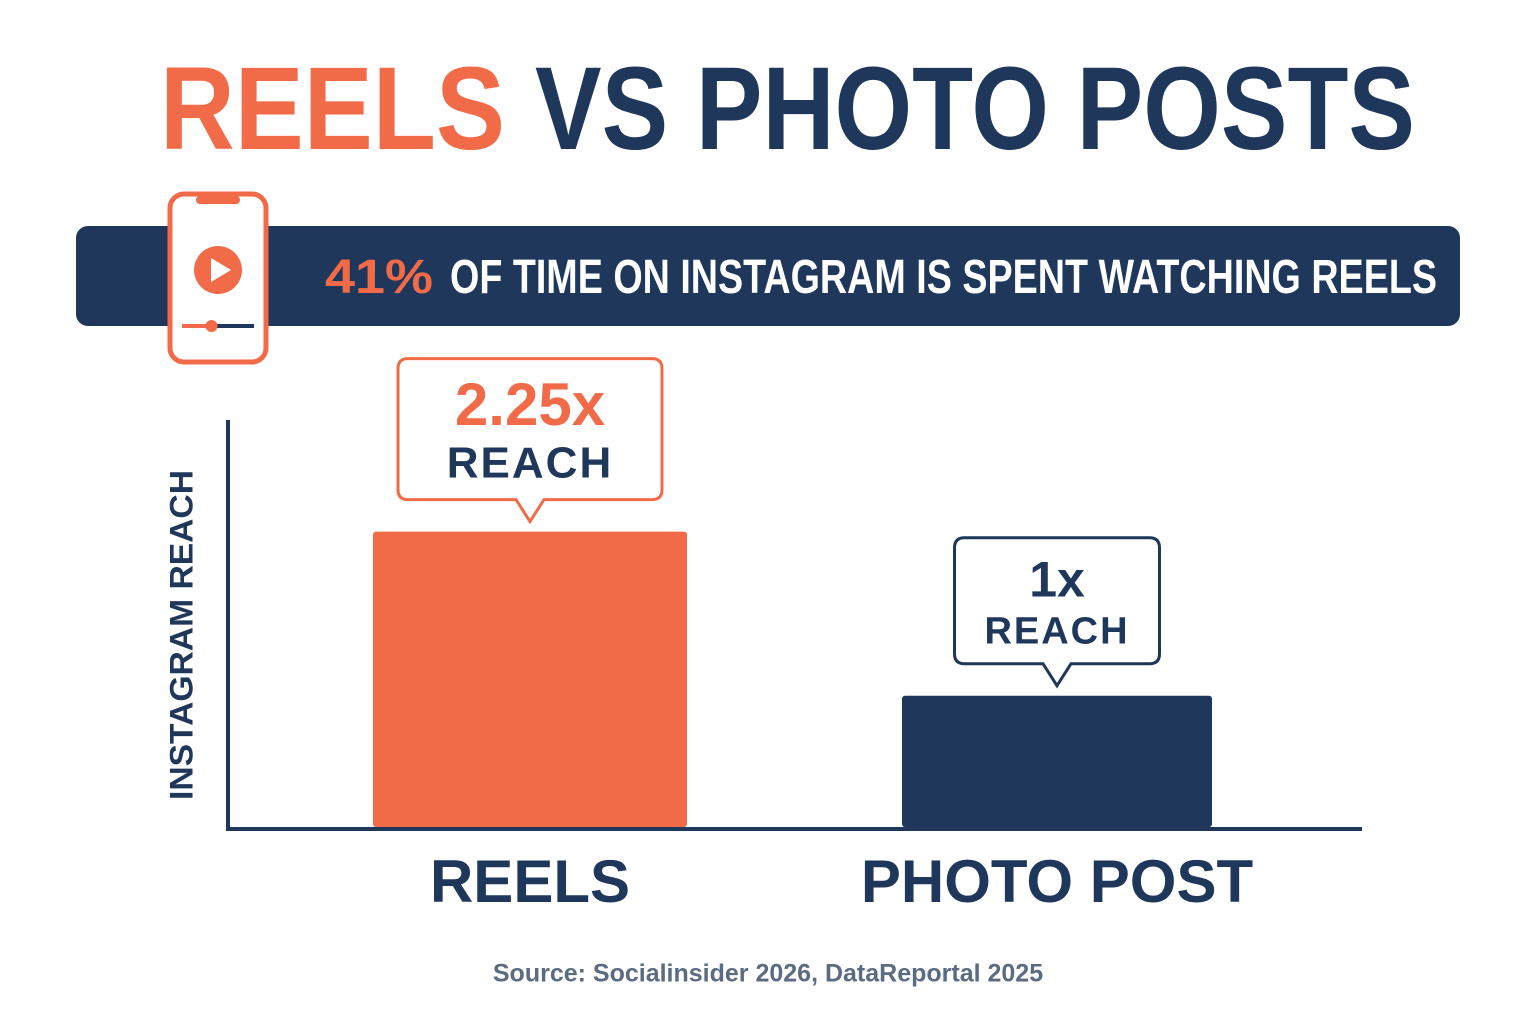 The image size is (1536, 1024). What do you see at coordinates (530, 881) in the screenshot?
I see `x-tick-label: REELS` at bounding box center [530, 881].